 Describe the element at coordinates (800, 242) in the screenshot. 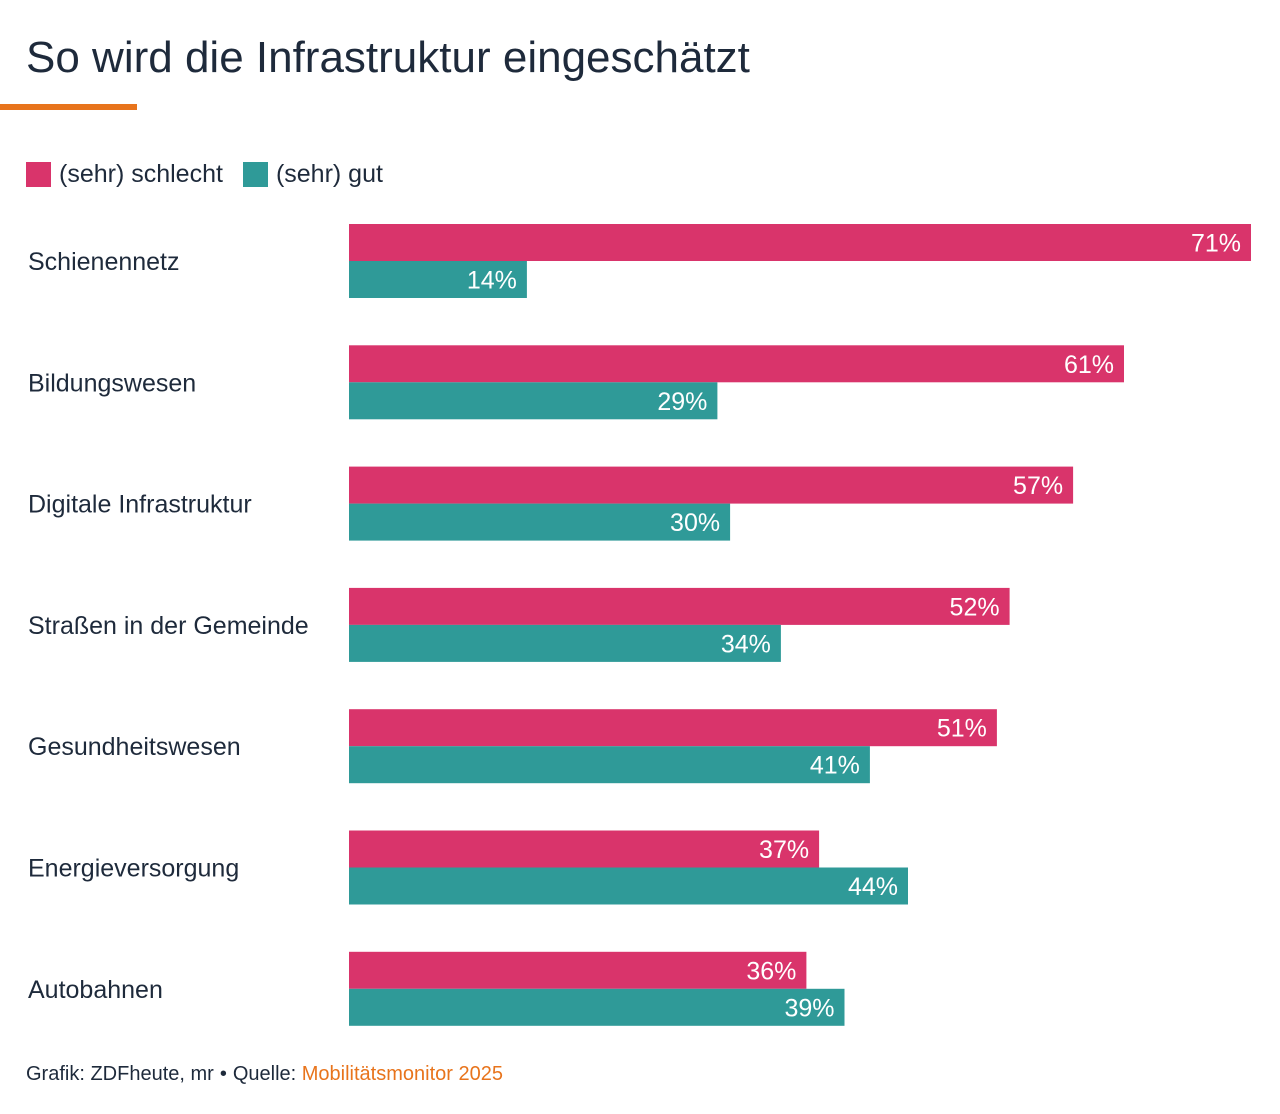

I see `bar-schlecht-schienennetz` at that location.